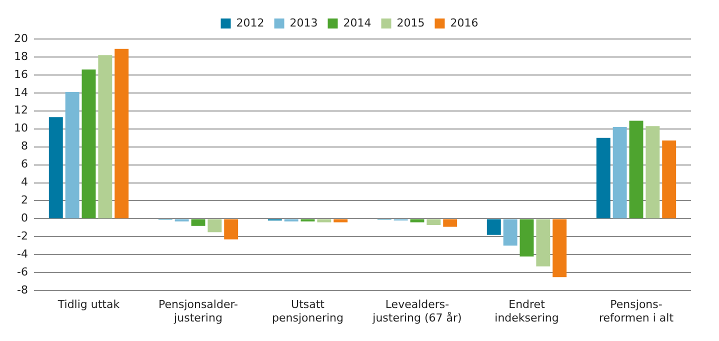 The height and width of the screenshot is (341, 719). Describe the element at coordinates (464, 23) in the screenshot. I see `legend-label: 2016` at that location.